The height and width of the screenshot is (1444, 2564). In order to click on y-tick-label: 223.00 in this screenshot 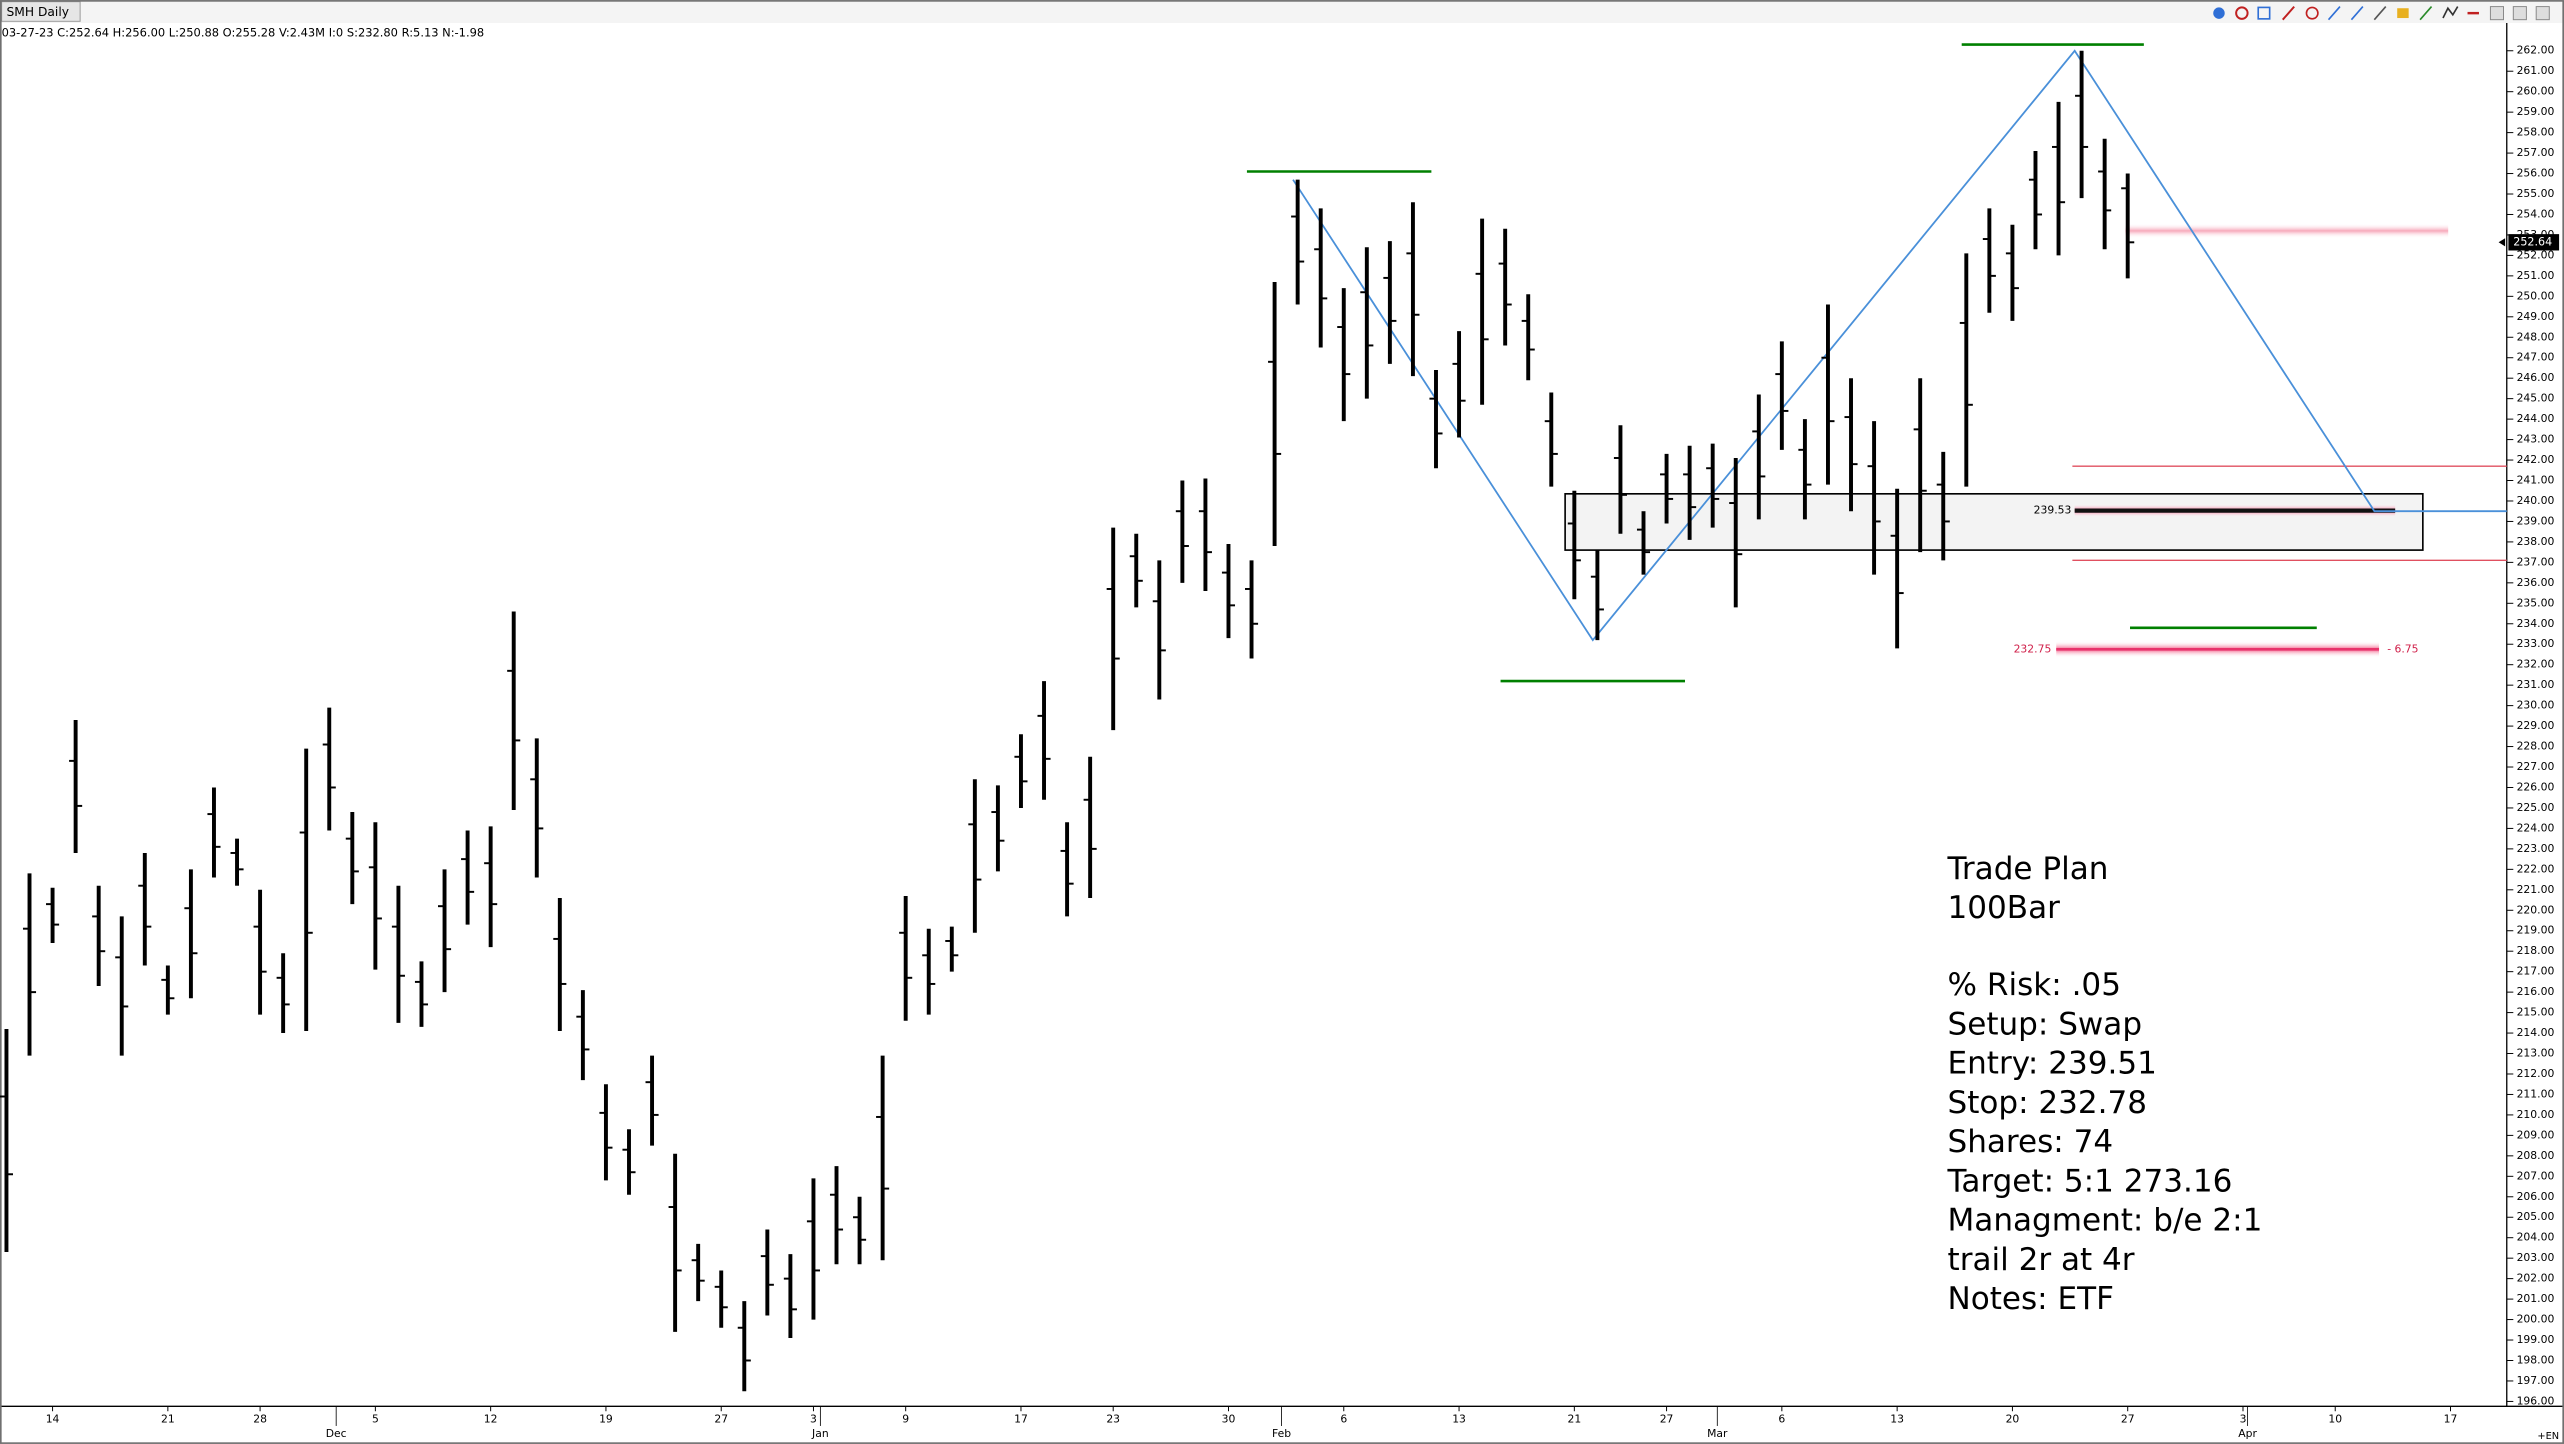, I will do `click(2536, 848)`.